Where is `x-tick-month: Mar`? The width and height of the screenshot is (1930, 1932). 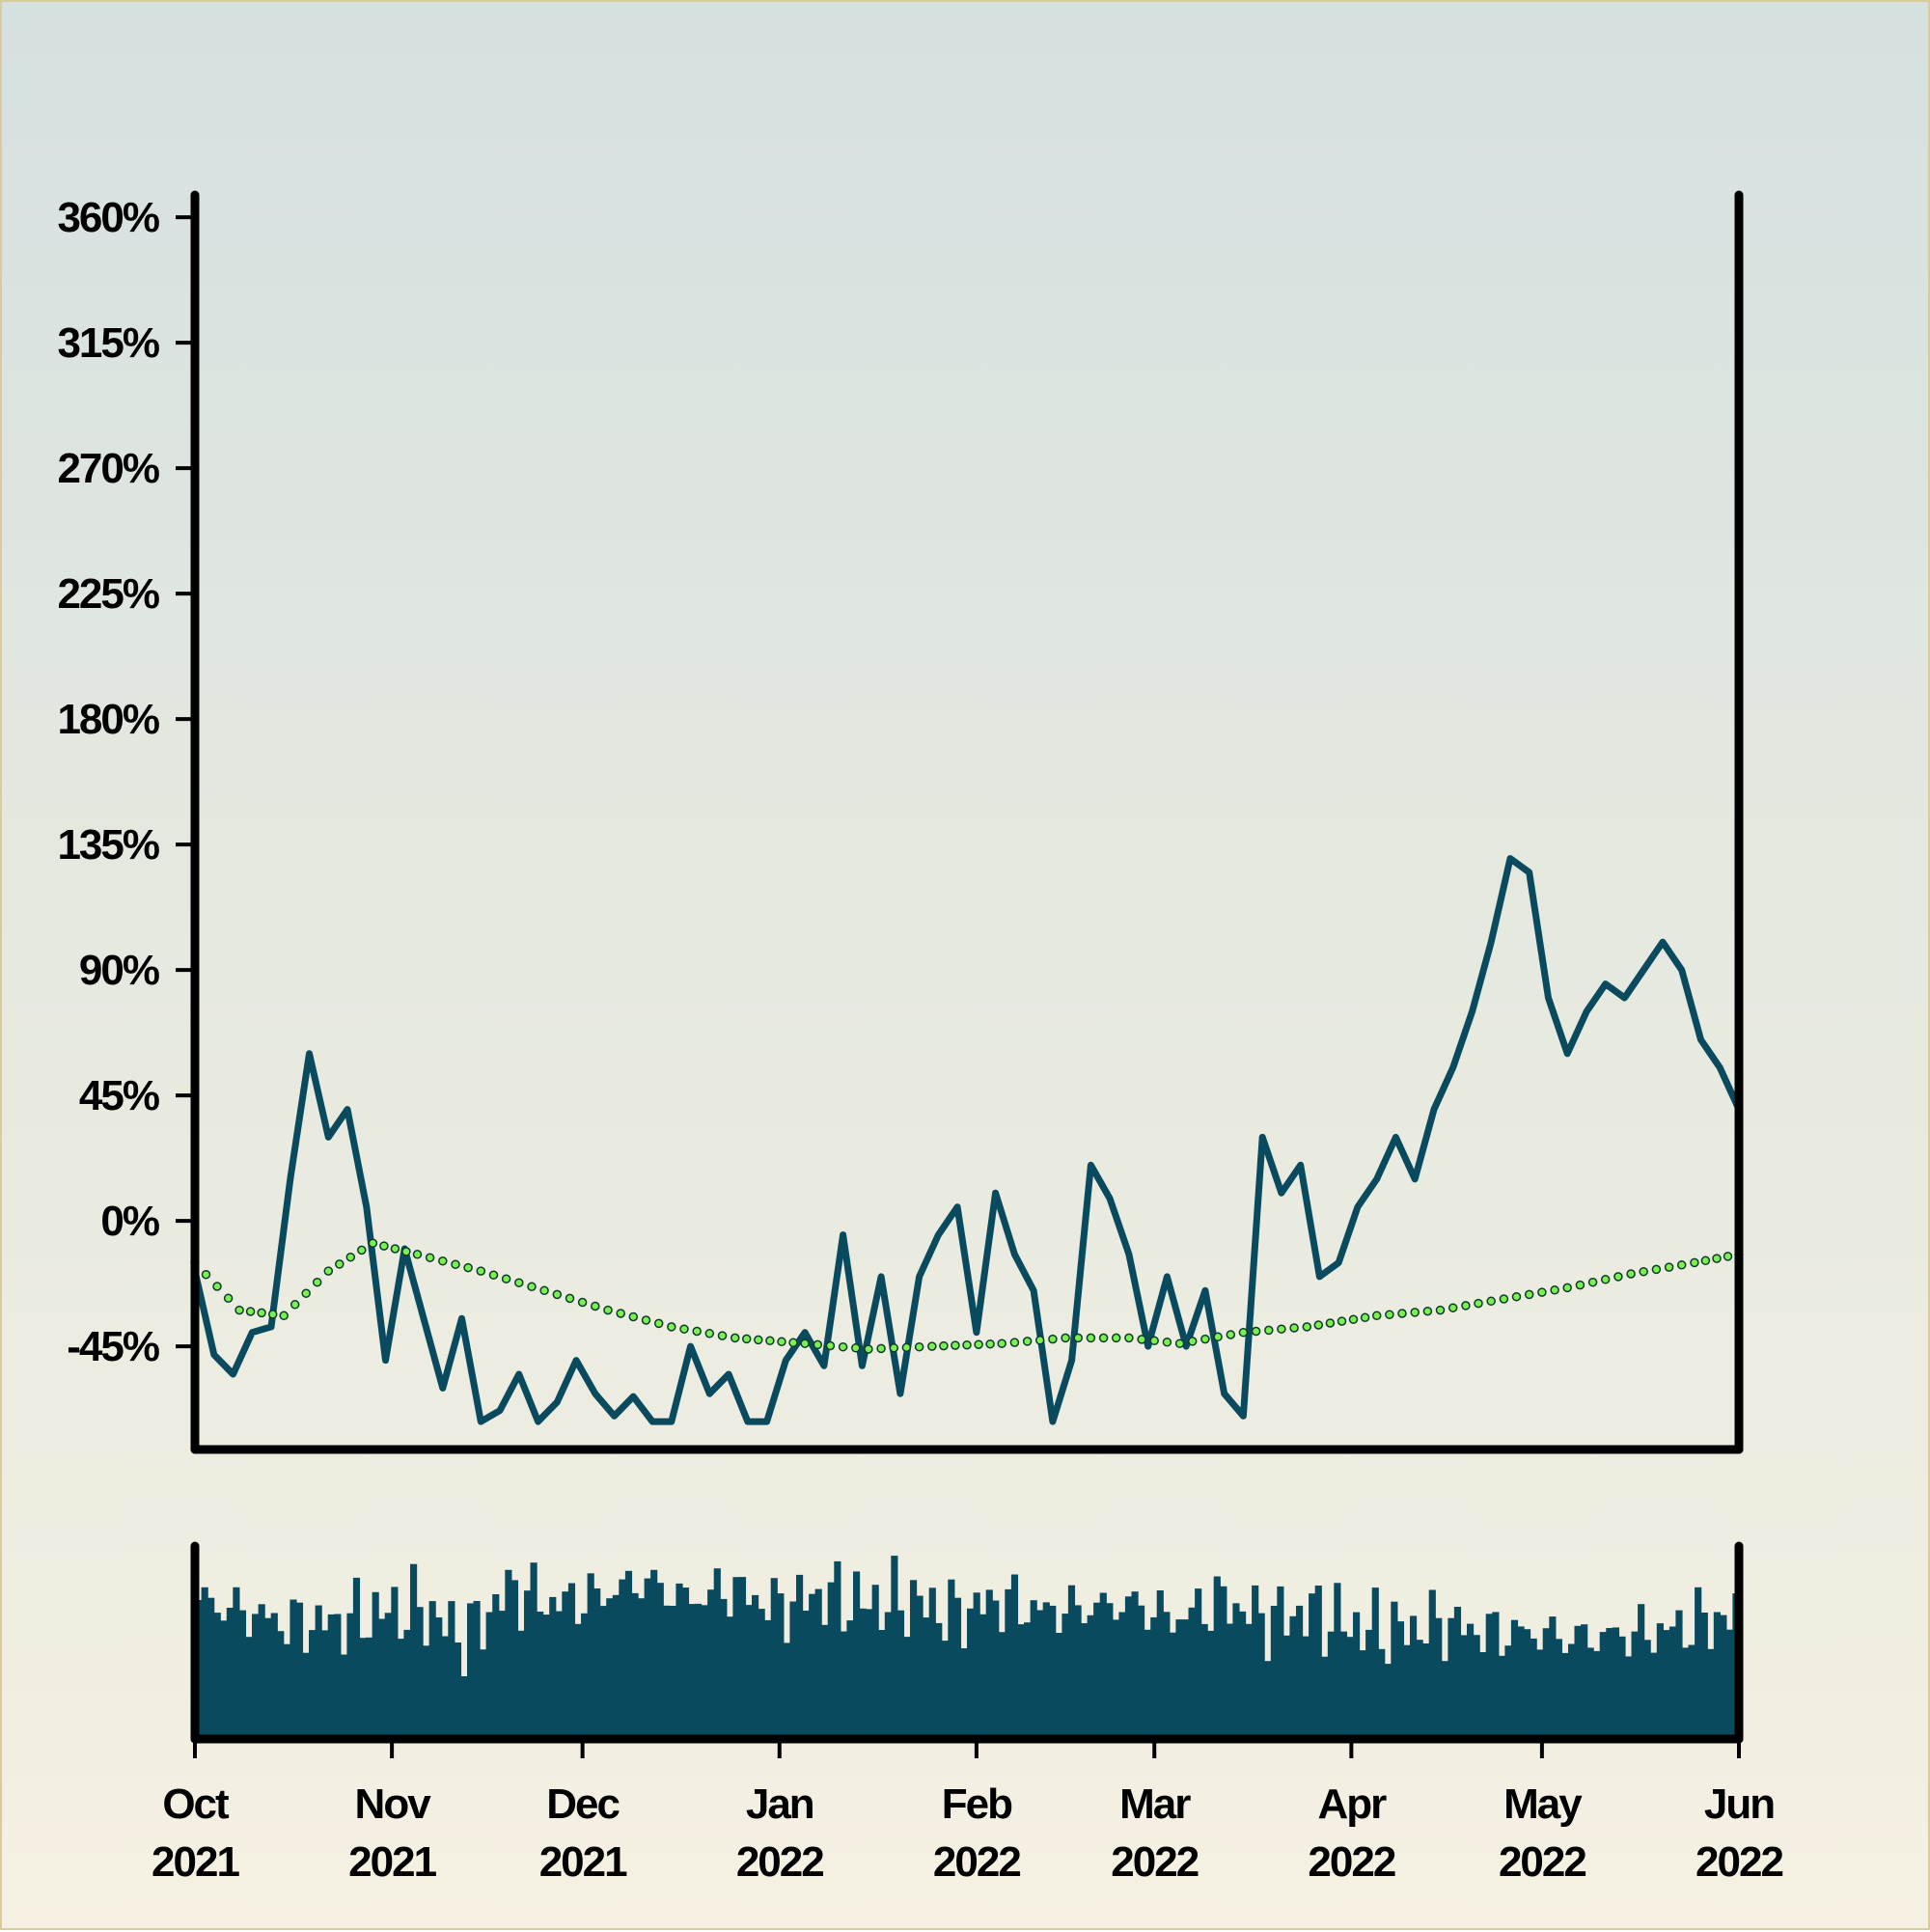 x-tick-month: Mar is located at coordinates (1155, 1804).